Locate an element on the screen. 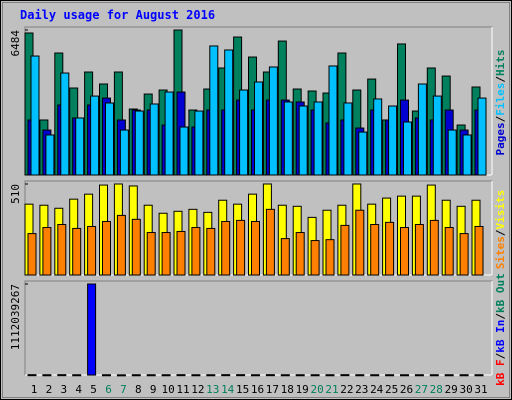 This screenshot has width=512, height=400. legend-entry: Visits is located at coordinates (500, 210).